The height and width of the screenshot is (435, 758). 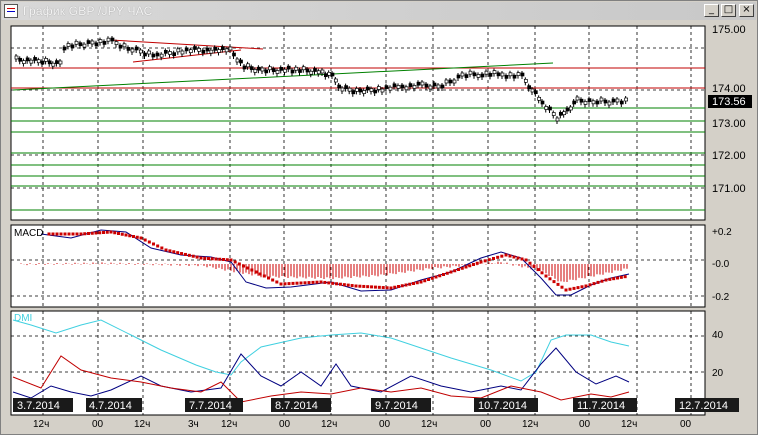 I want to click on title-bar: График GBP /JPY ЧАС _ □ ×, so click(x=379, y=11).